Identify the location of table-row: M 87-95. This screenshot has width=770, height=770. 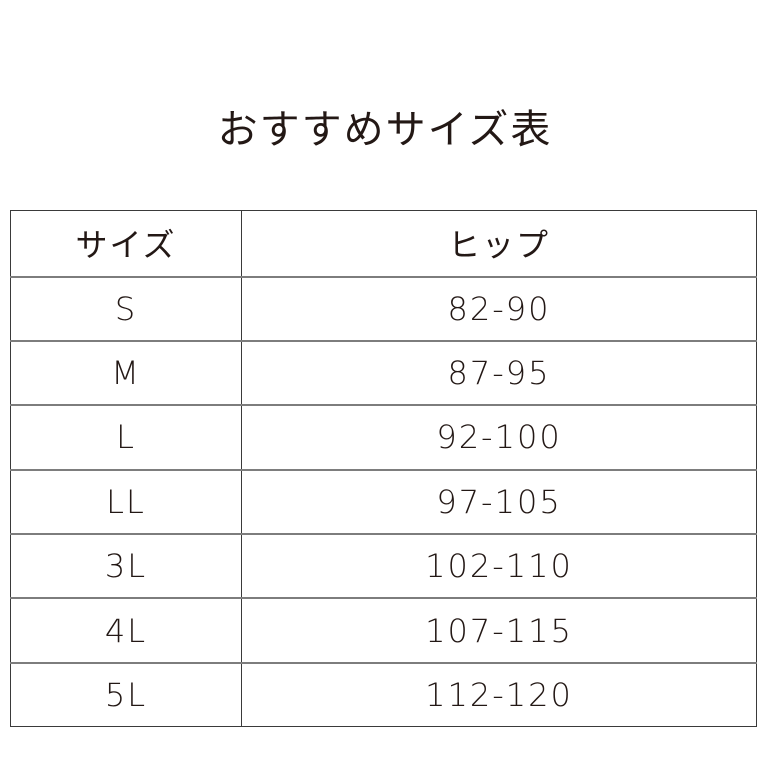
(383, 372).